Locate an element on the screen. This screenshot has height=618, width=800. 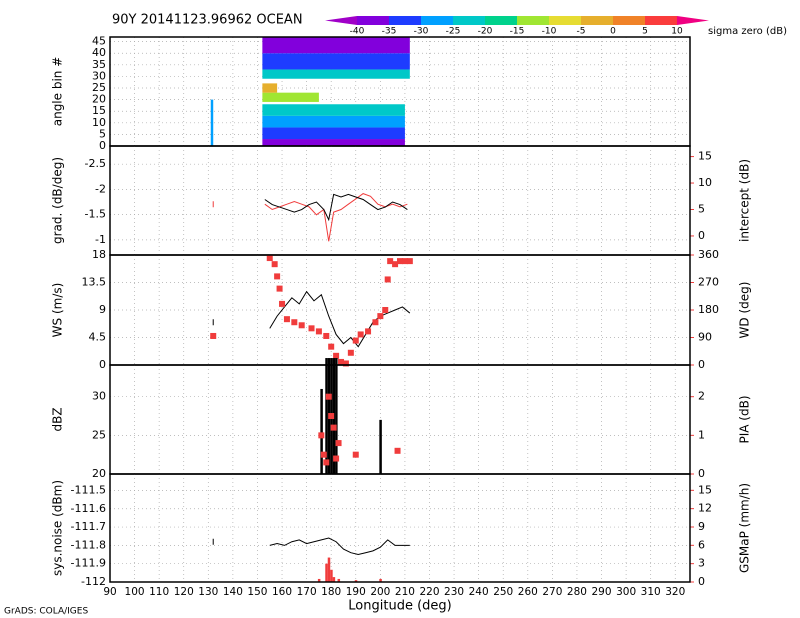
colorbar-tick-label: -20 is located at coordinates (485, 32).